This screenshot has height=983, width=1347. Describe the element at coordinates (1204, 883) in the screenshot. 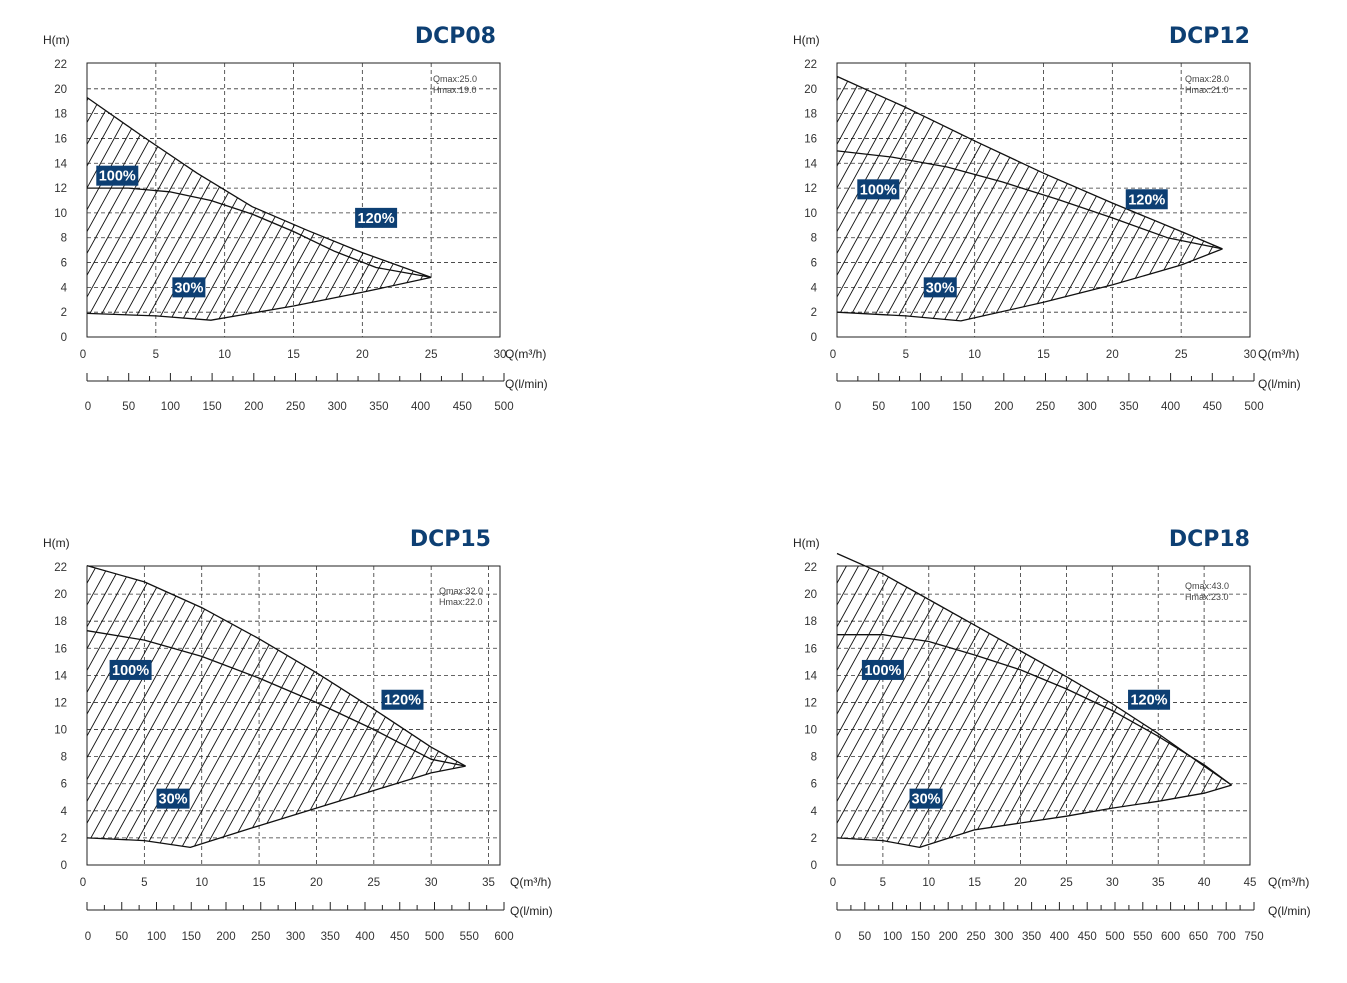

I see `x-tick-label: 40` at that location.